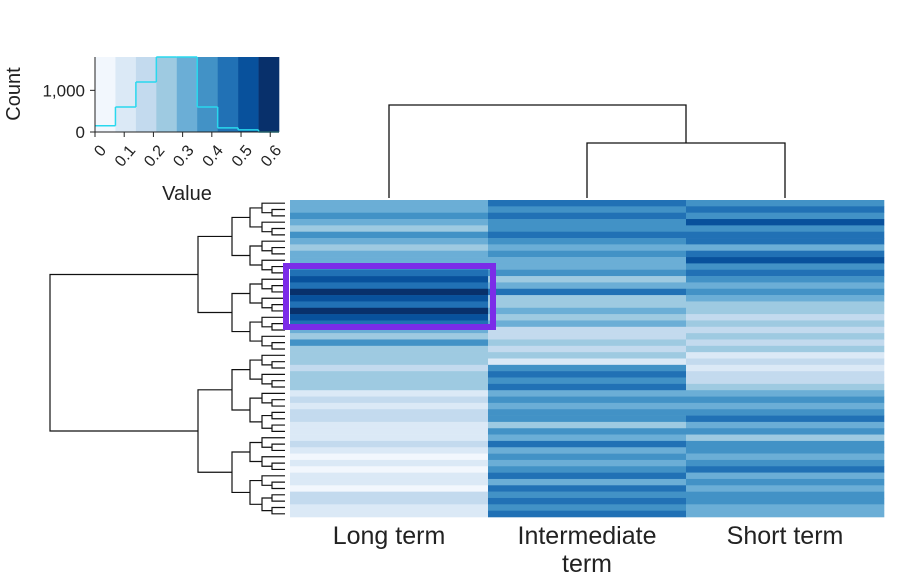 This screenshot has width=912, height=582. What do you see at coordinates (183, 156) in the screenshot?
I see `x-tick-label: 0.3` at bounding box center [183, 156].